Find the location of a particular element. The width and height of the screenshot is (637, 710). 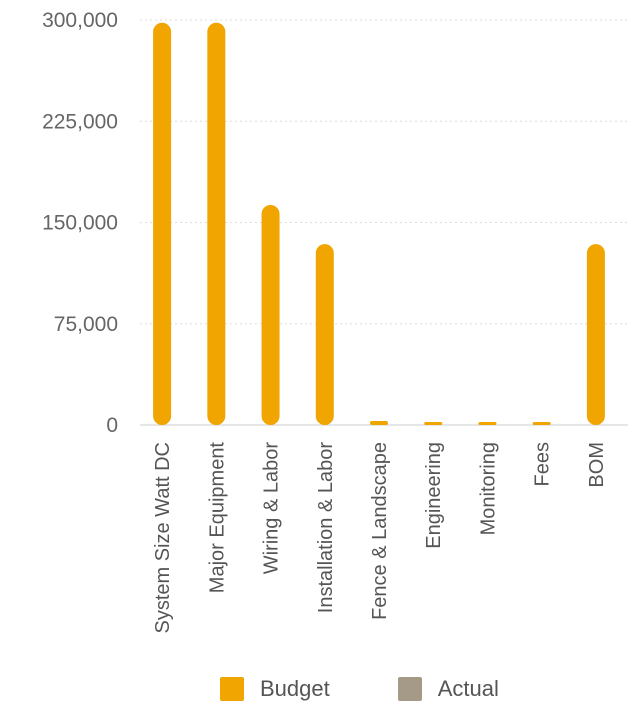

y-tick-label: 0 is located at coordinates (112, 425).